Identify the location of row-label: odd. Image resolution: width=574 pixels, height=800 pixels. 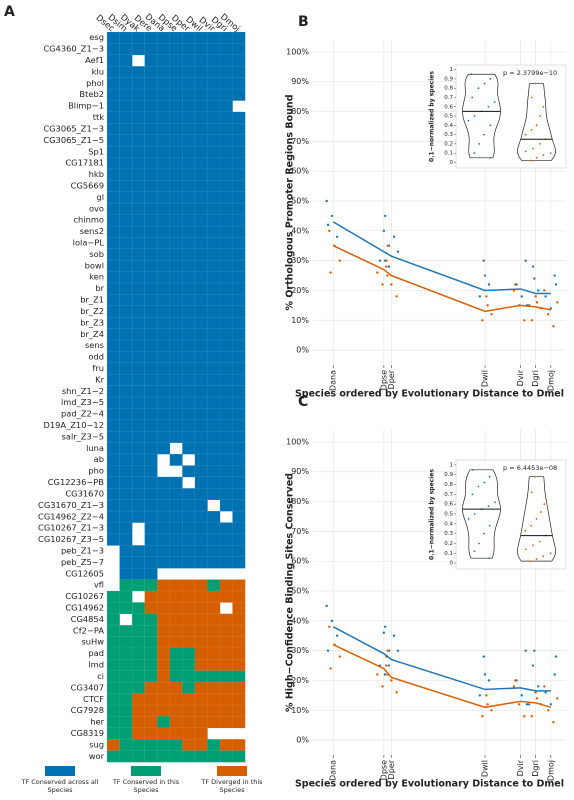
(96, 357).